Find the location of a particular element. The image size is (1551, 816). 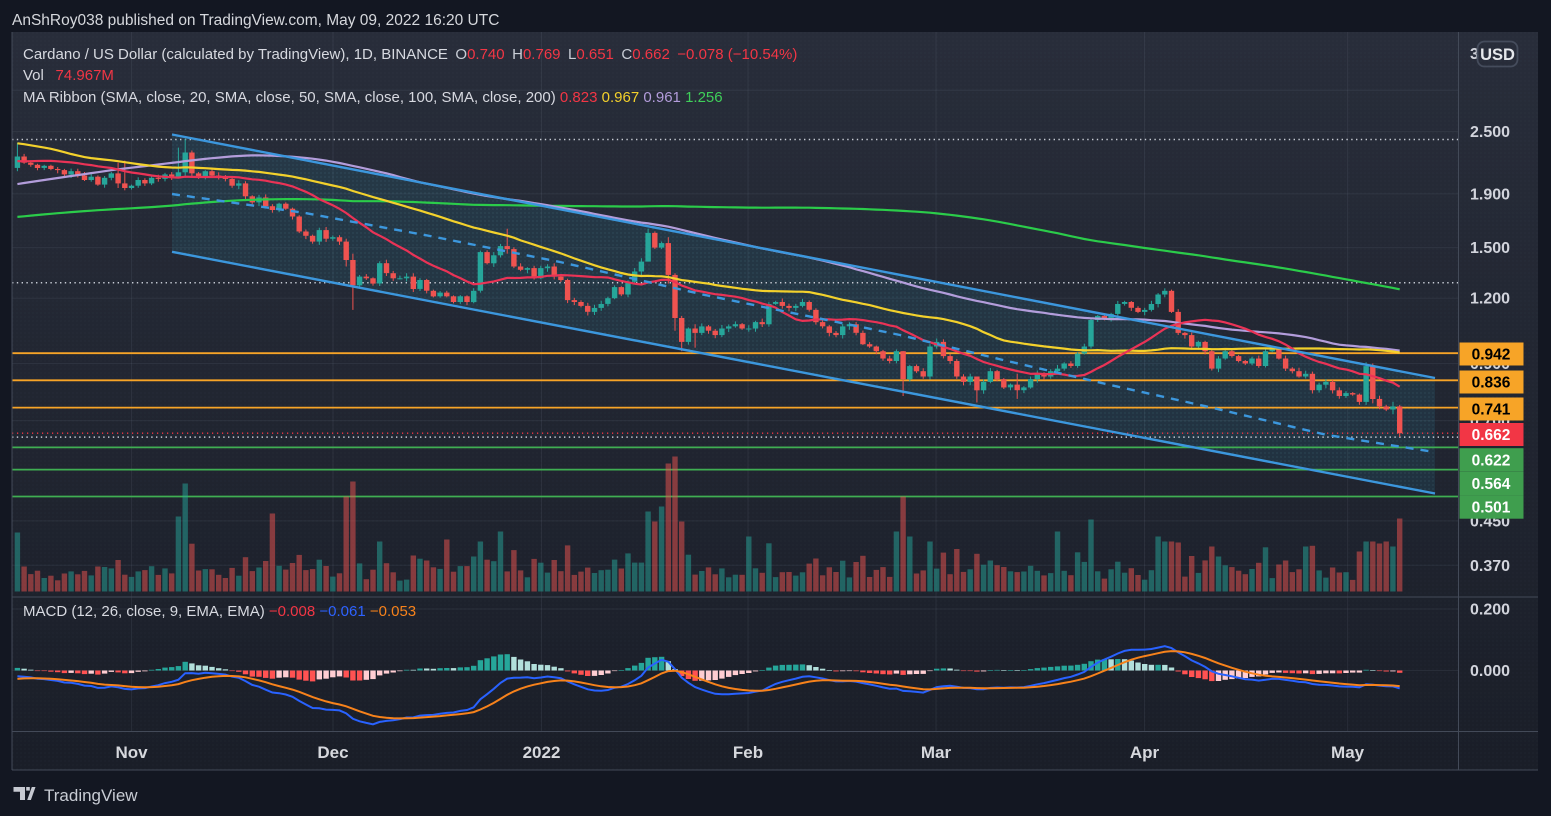

svg-text: 0.741 is located at coordinates (1491, 410).